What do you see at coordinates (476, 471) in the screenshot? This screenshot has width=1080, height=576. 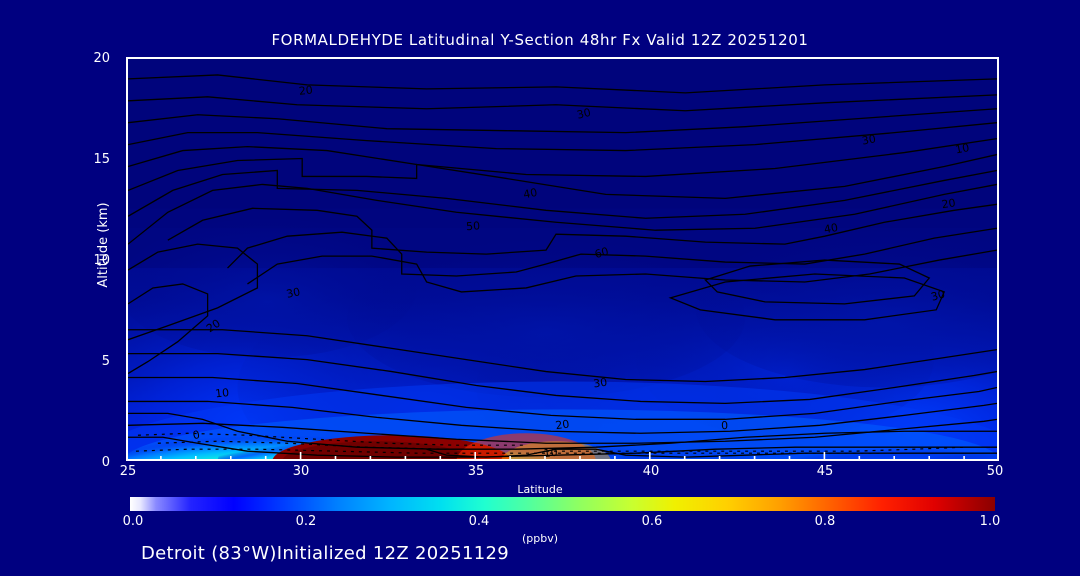 I see `x-tick-35: 35` at bounding box center [476, 471].